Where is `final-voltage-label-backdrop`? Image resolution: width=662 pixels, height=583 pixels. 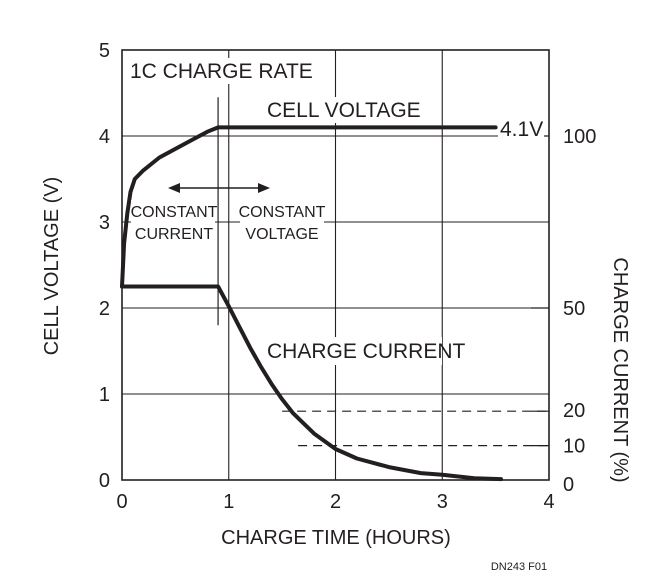 final-voltage-label-backdrop is located at coordinates (521, 129).